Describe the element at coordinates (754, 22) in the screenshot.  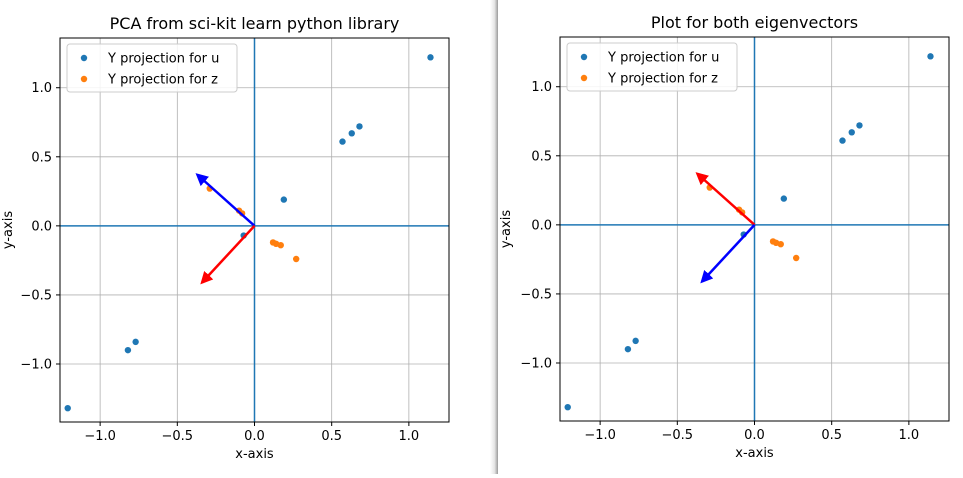
I see `chart-title: Plot for both eigenvectors` at that location.